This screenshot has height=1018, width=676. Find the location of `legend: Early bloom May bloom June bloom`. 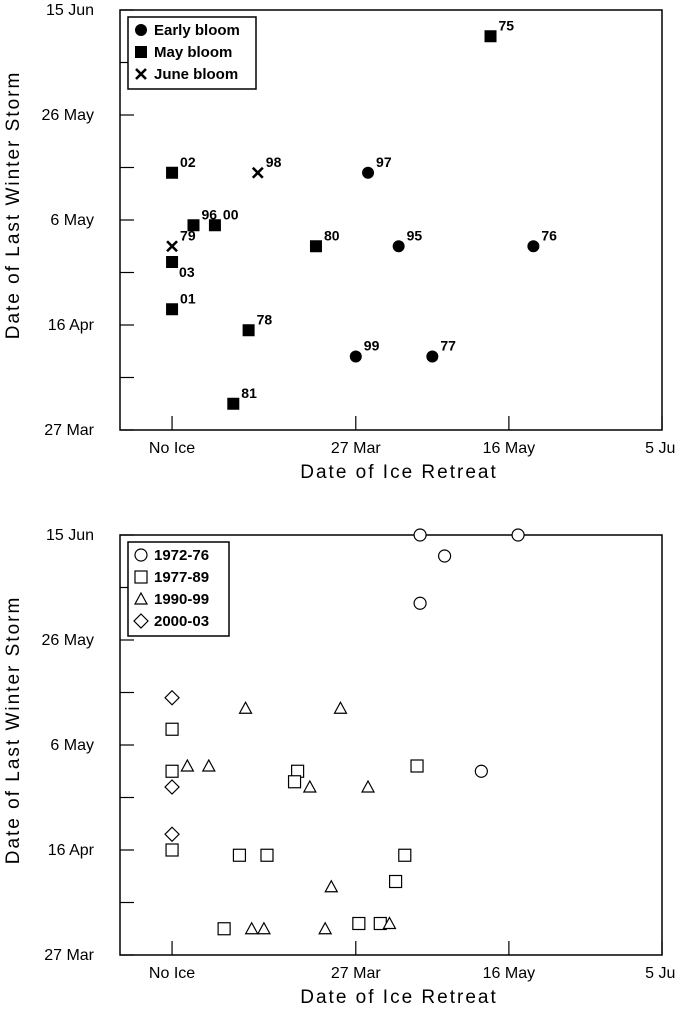

legend: Early bloom May bloom June bloom is located at coordinates (192, 53).